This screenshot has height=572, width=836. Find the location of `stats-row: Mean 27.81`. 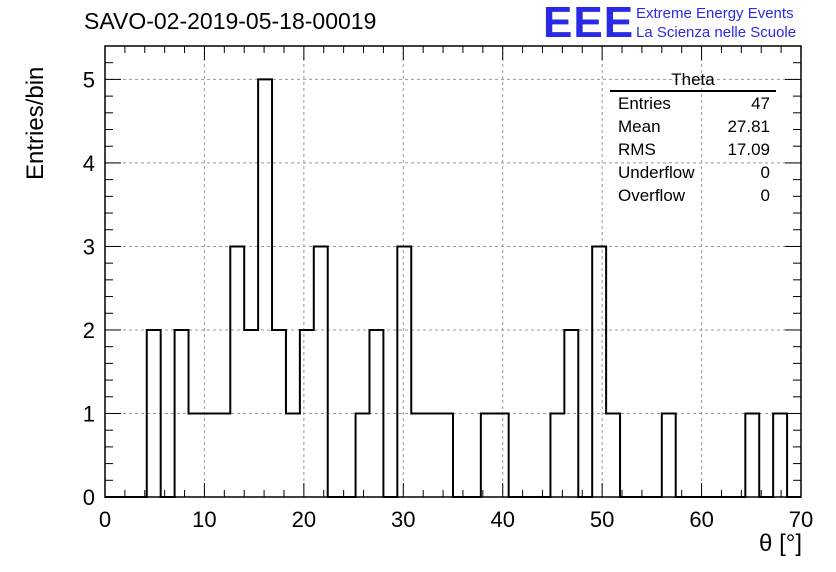

stats-row: Mean 27.81 is located at coordinates (693, 126).